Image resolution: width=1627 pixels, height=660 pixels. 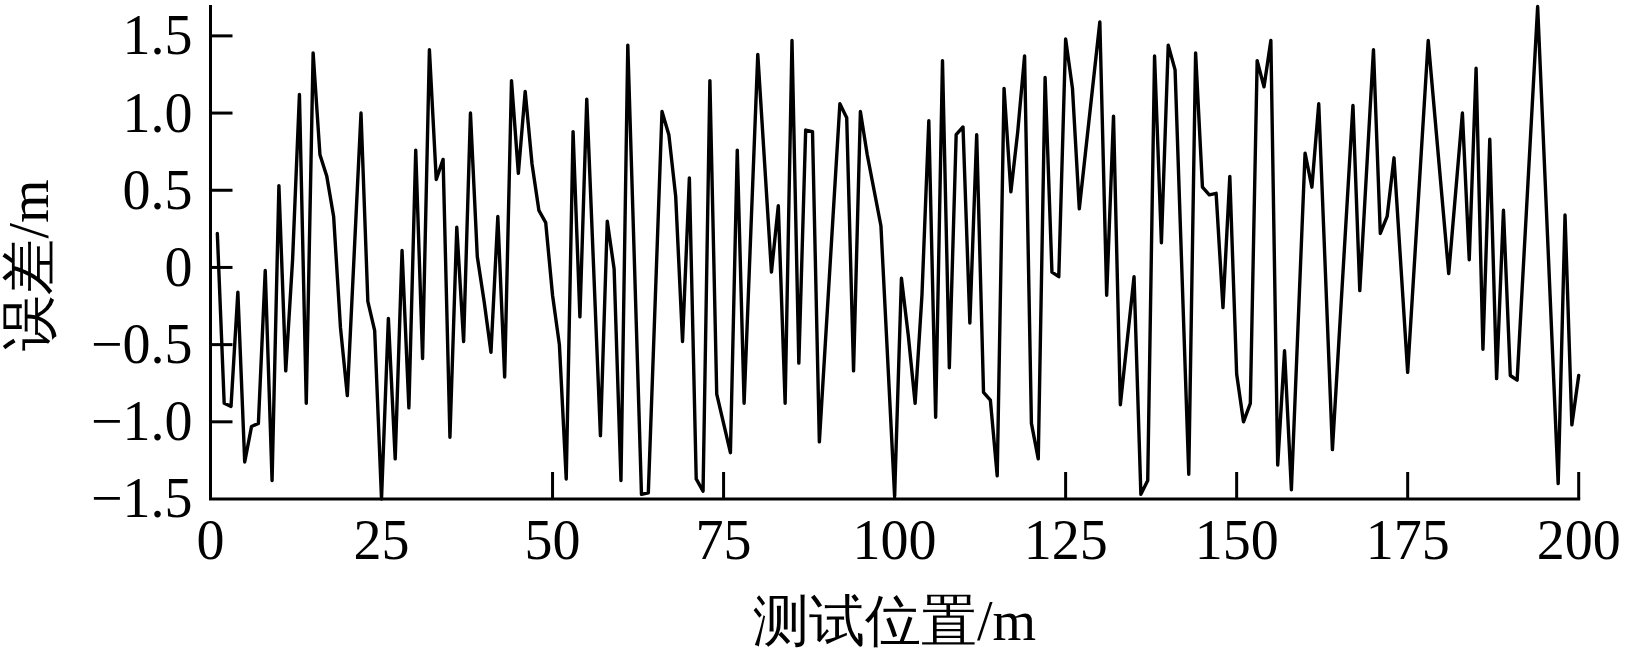 What do you see at coordinates (141, 498) in the screenshot?
I see `y-tick-label: −1.5` at bounding box center [141, 498].